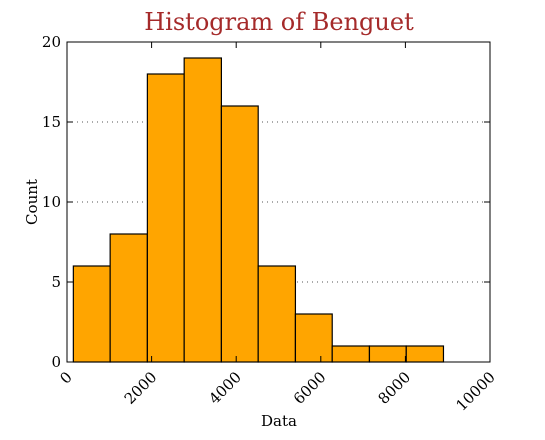 The image size is (545, 440). Describe the element at coordinates (51, 122) in the screenshot. I see `y-tick-label-15: 15` at that location.